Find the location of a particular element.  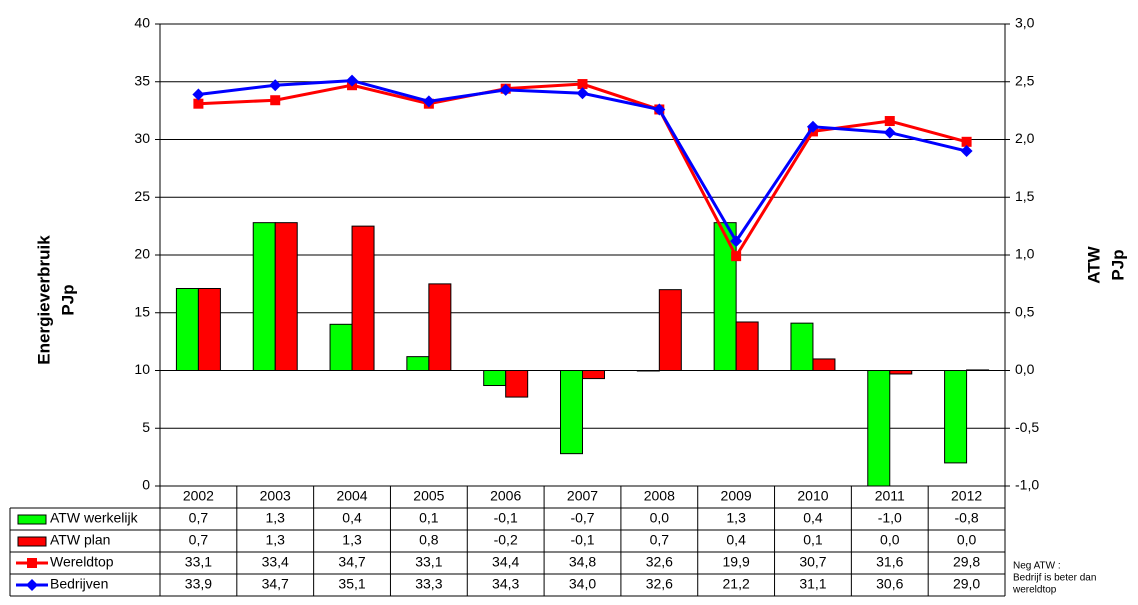

y-tick-label: 20 is located at coordinates (142, 254).